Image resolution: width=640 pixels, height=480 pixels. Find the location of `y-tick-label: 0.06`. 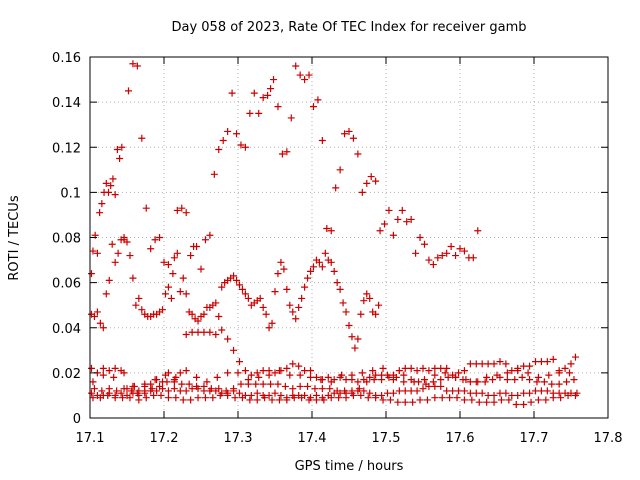

y-tick-label: 0.06 is located at coordinates (66, 284).